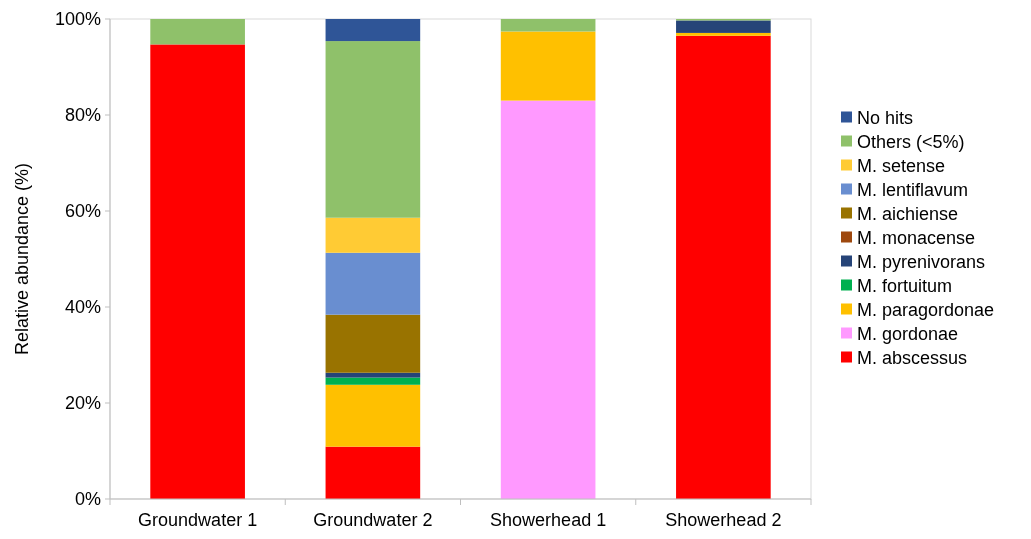 This screenshot has width=1031, height=539. I want to click on legend-label: M. fortuitum, so click(905, 285).